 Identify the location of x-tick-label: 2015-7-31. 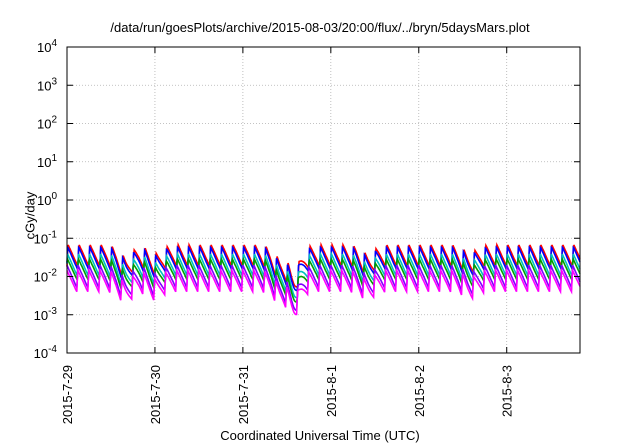
(243, 394).